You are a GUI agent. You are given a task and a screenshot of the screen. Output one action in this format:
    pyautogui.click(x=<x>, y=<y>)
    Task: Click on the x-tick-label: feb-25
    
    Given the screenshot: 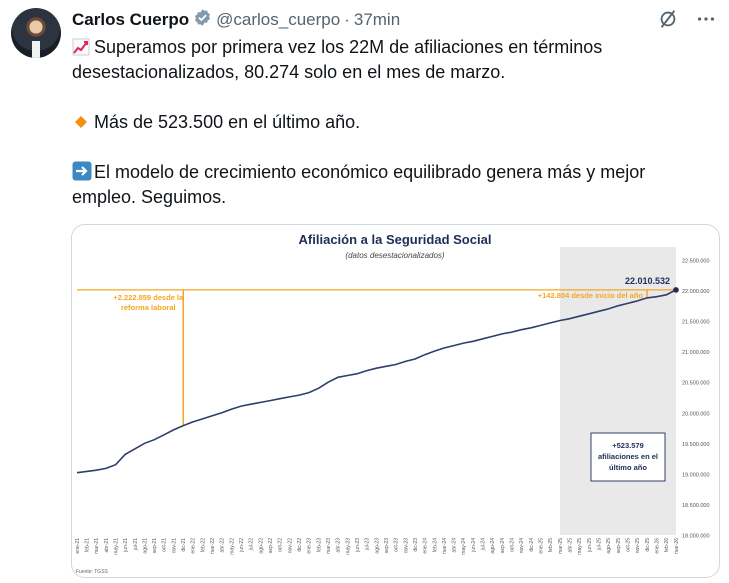 What is the action you would take?
    pyautogui.click(x=551, y=545)
    